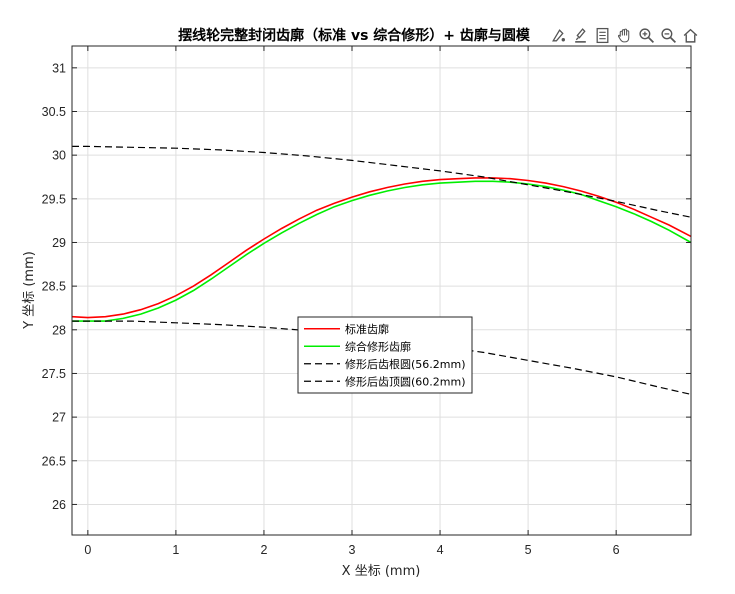  Describe the element at coordinates (352, 550) in the screenshot. I see `x-tick-label: 3` at that location.